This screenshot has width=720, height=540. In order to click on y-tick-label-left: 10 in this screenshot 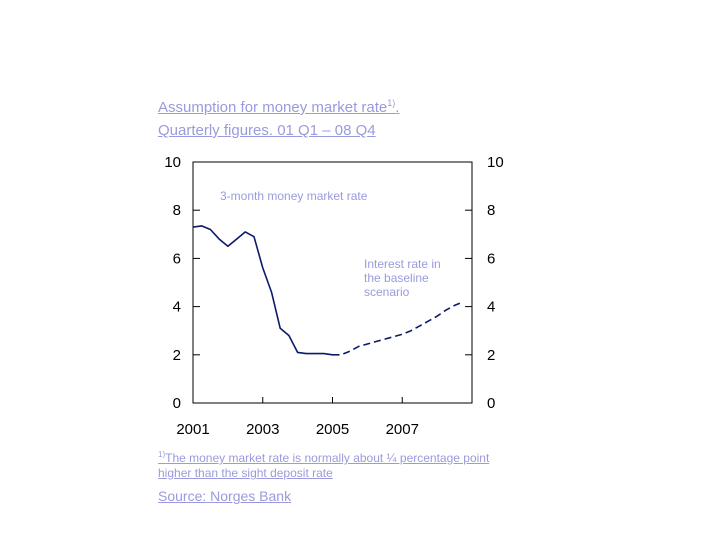, I will do `click(172, 162)`.